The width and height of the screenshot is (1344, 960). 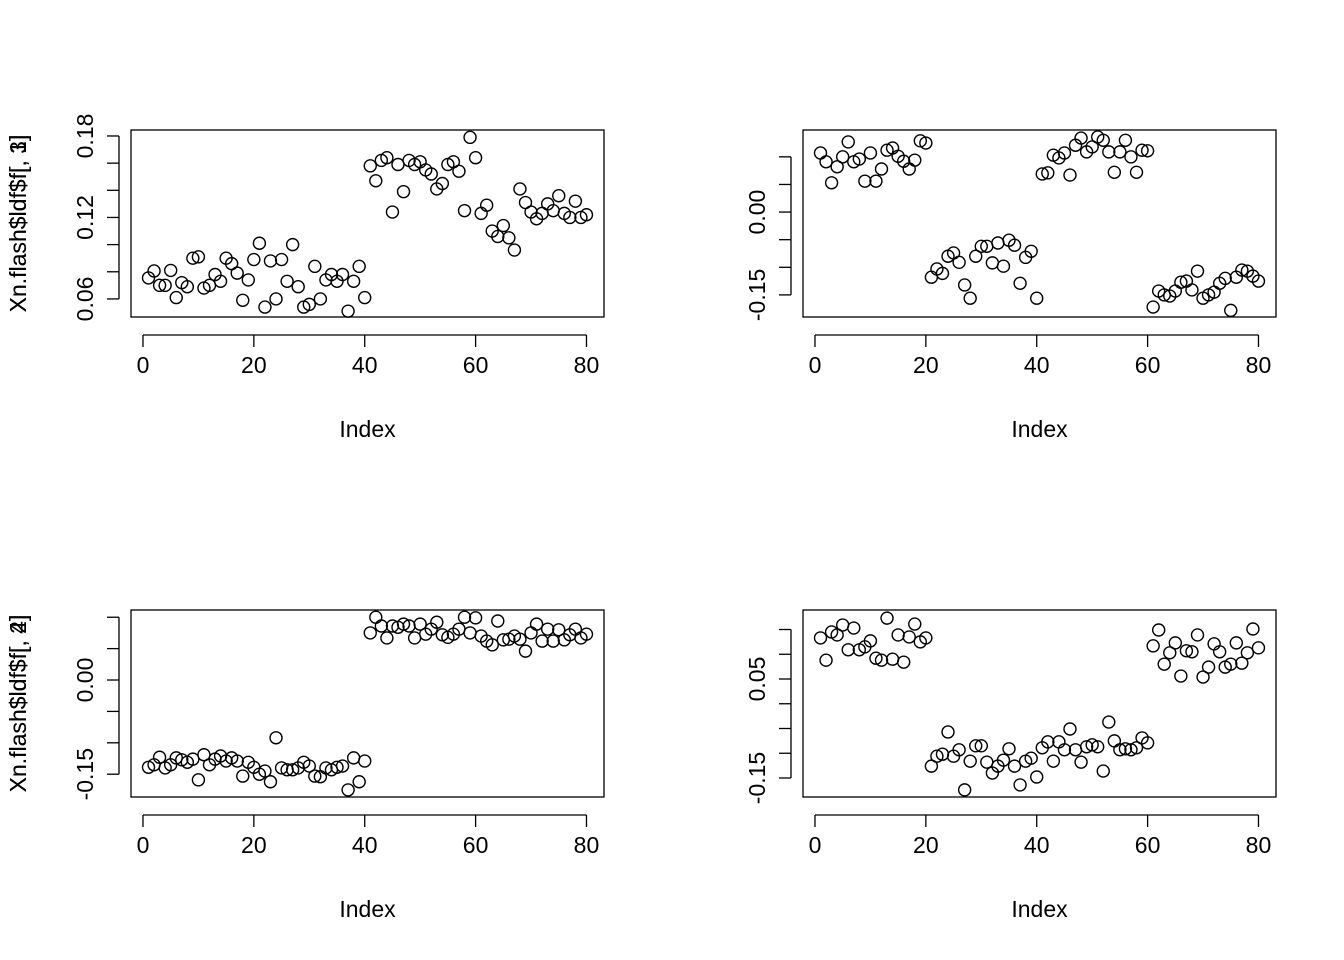 What do you see at coordinates (367, 909) in the screenshot?
I see `x-axis-label: Index` at bounding box center [367, 909].